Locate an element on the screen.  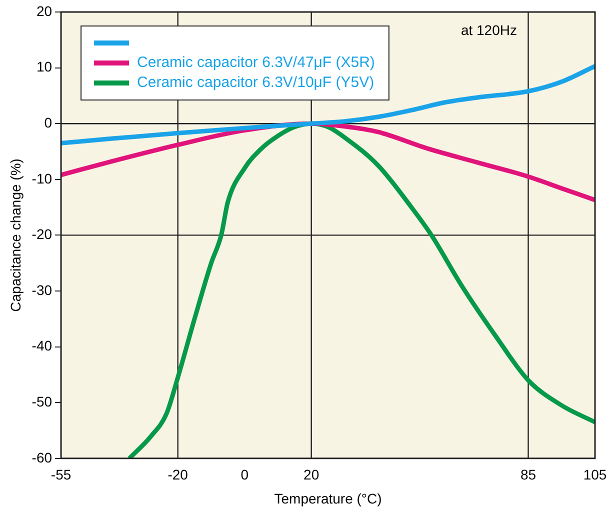
x-tick-label: -55 is located at coordinates (61, 474).